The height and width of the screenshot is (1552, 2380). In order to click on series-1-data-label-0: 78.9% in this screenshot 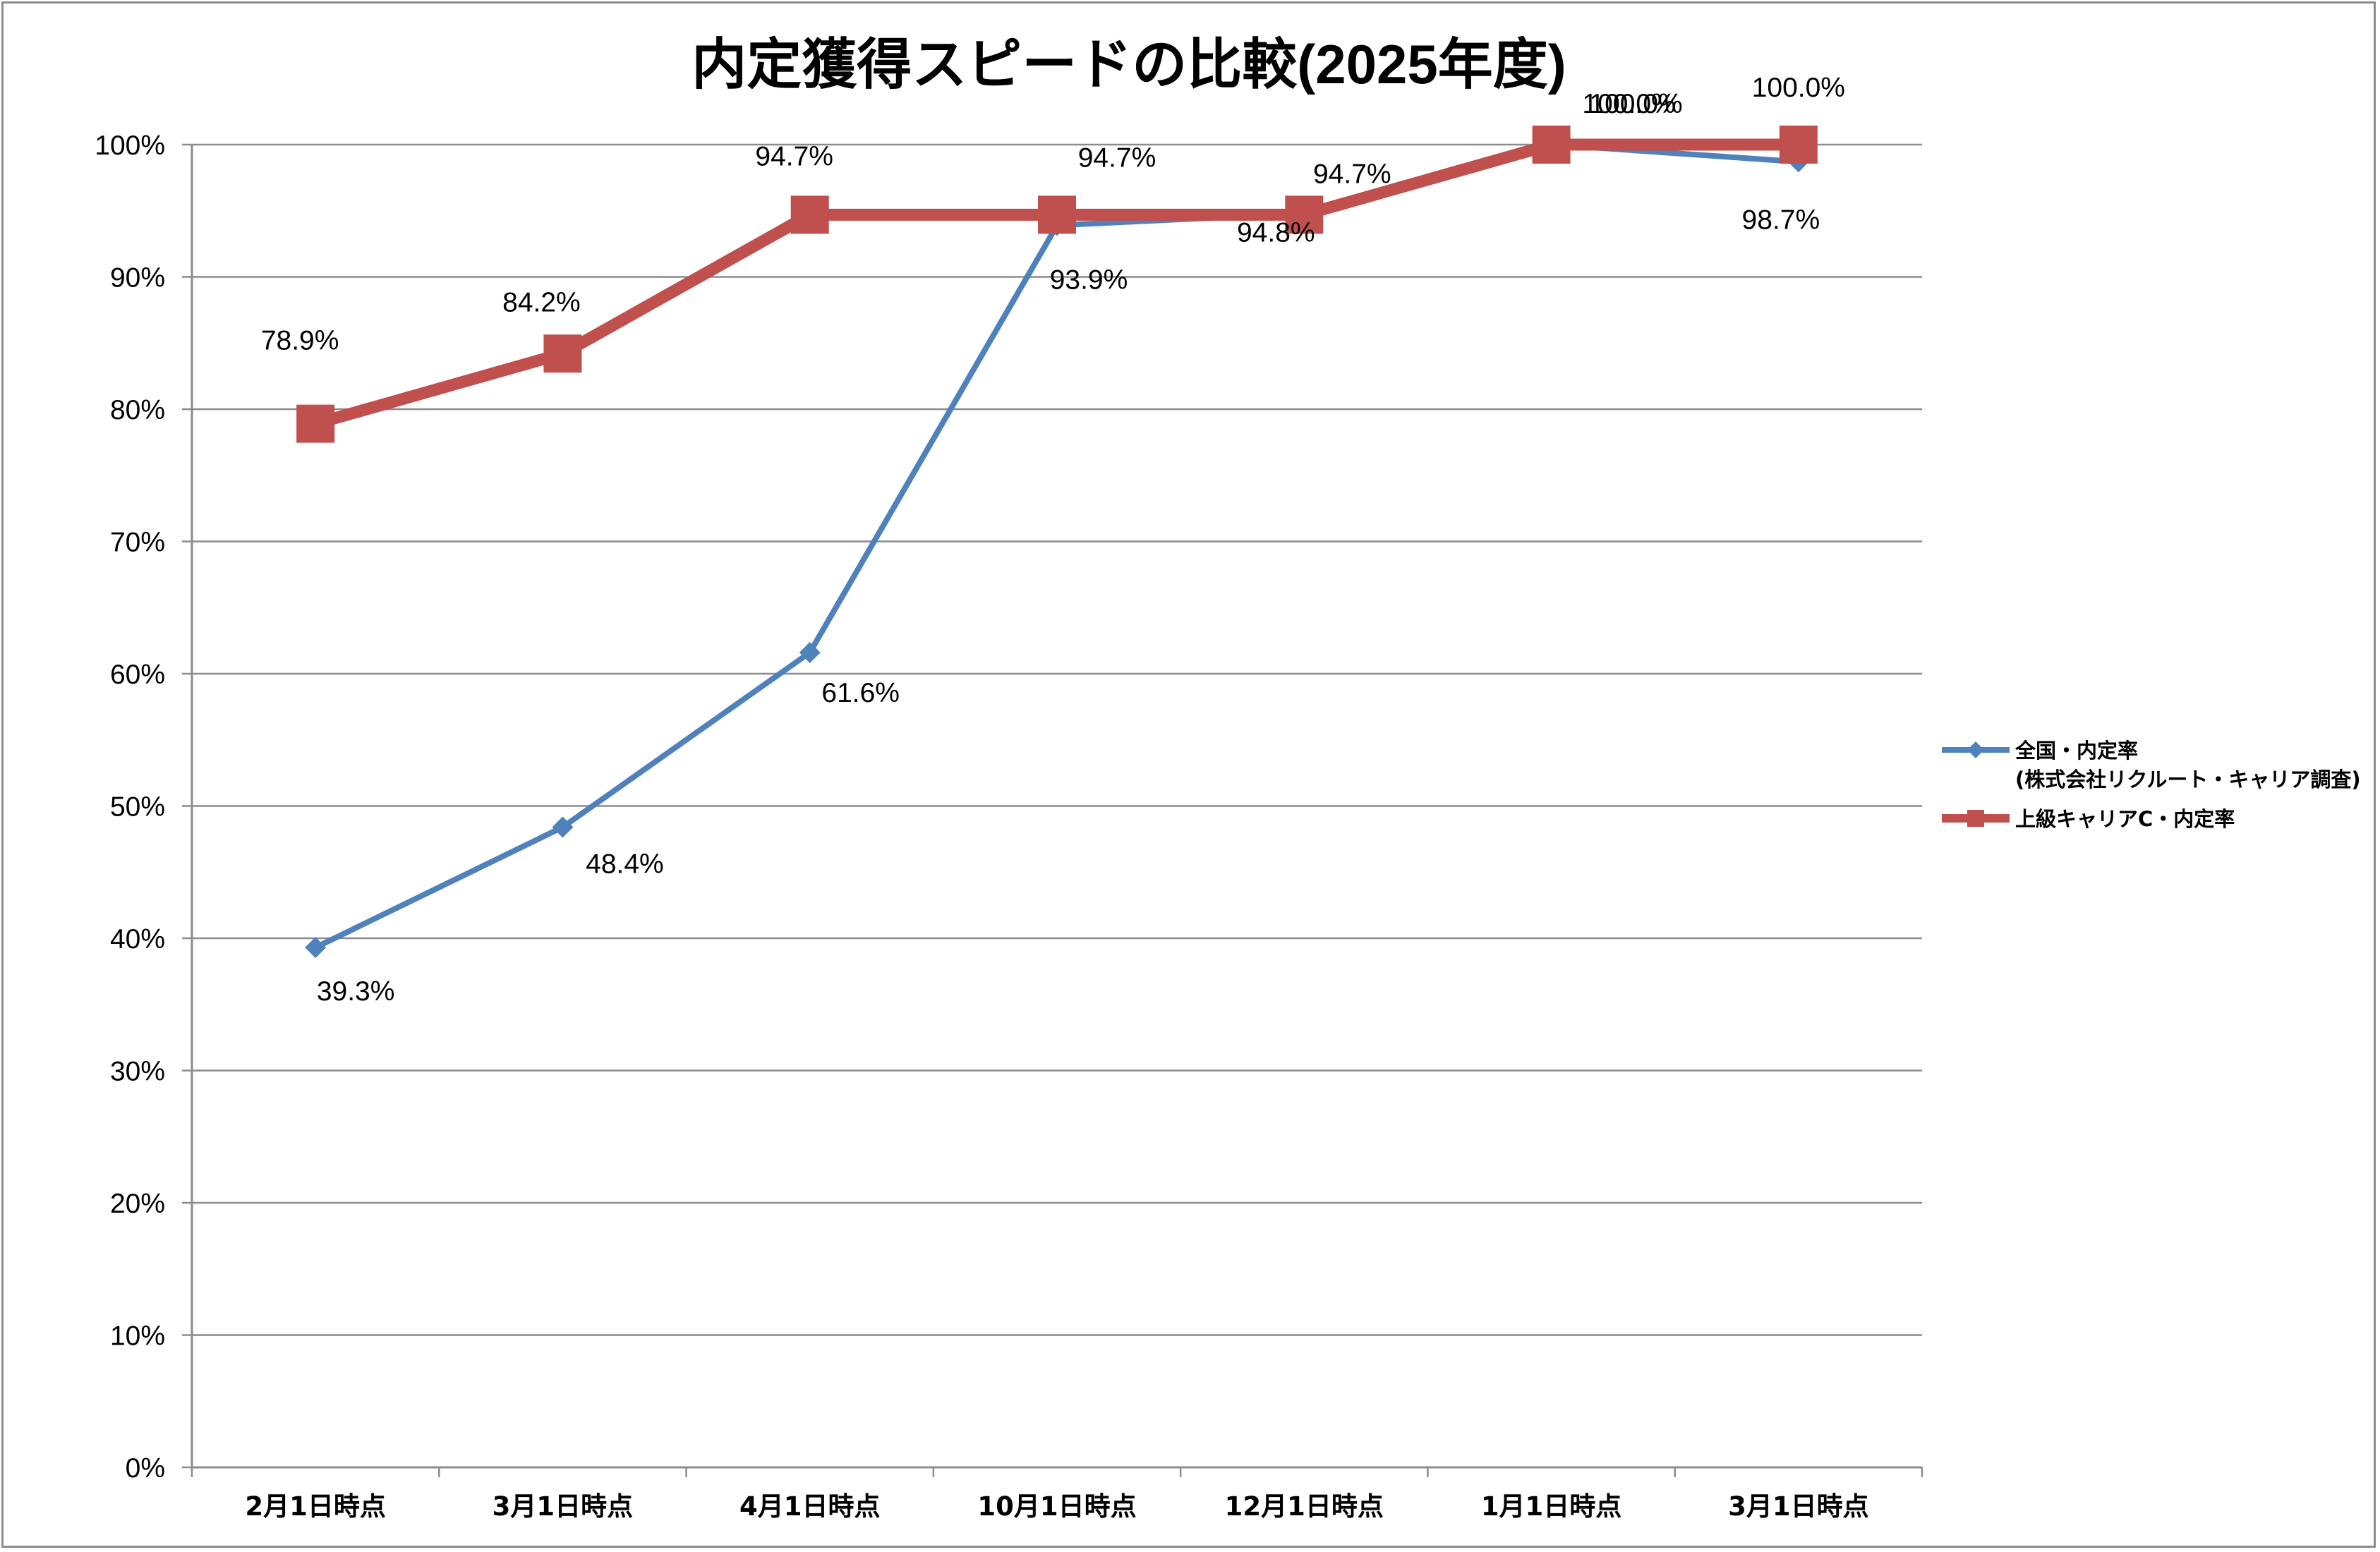, I will do `click(300, 341)`.